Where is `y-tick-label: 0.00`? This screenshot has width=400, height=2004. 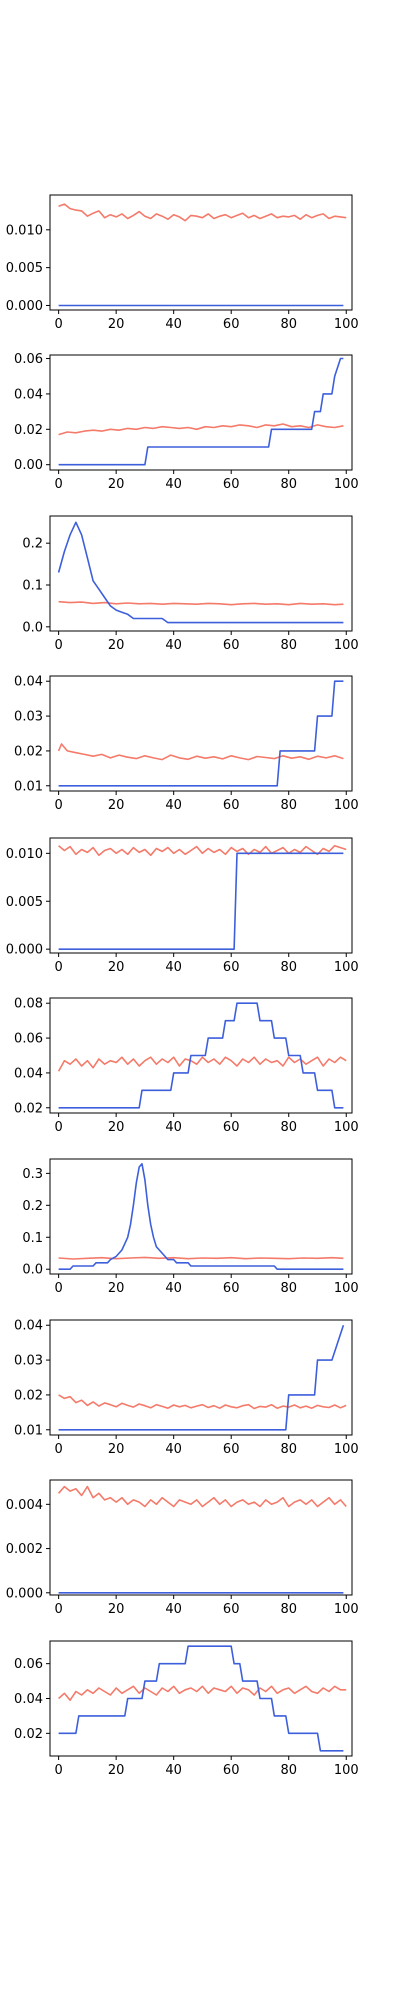 y-tick-label: 0.00 is located at coordinates (28, 465).